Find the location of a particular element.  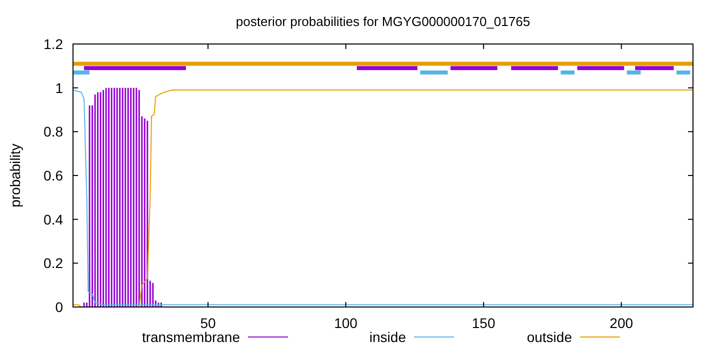

y-axis-title: probability is located at coordinates (15, 176).